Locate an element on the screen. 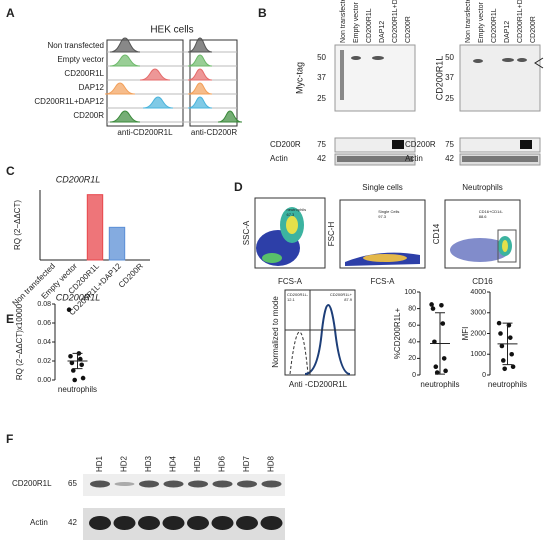 The image size is (548, 555). y-tick-label: 40 is located at coordinates (412, 342).